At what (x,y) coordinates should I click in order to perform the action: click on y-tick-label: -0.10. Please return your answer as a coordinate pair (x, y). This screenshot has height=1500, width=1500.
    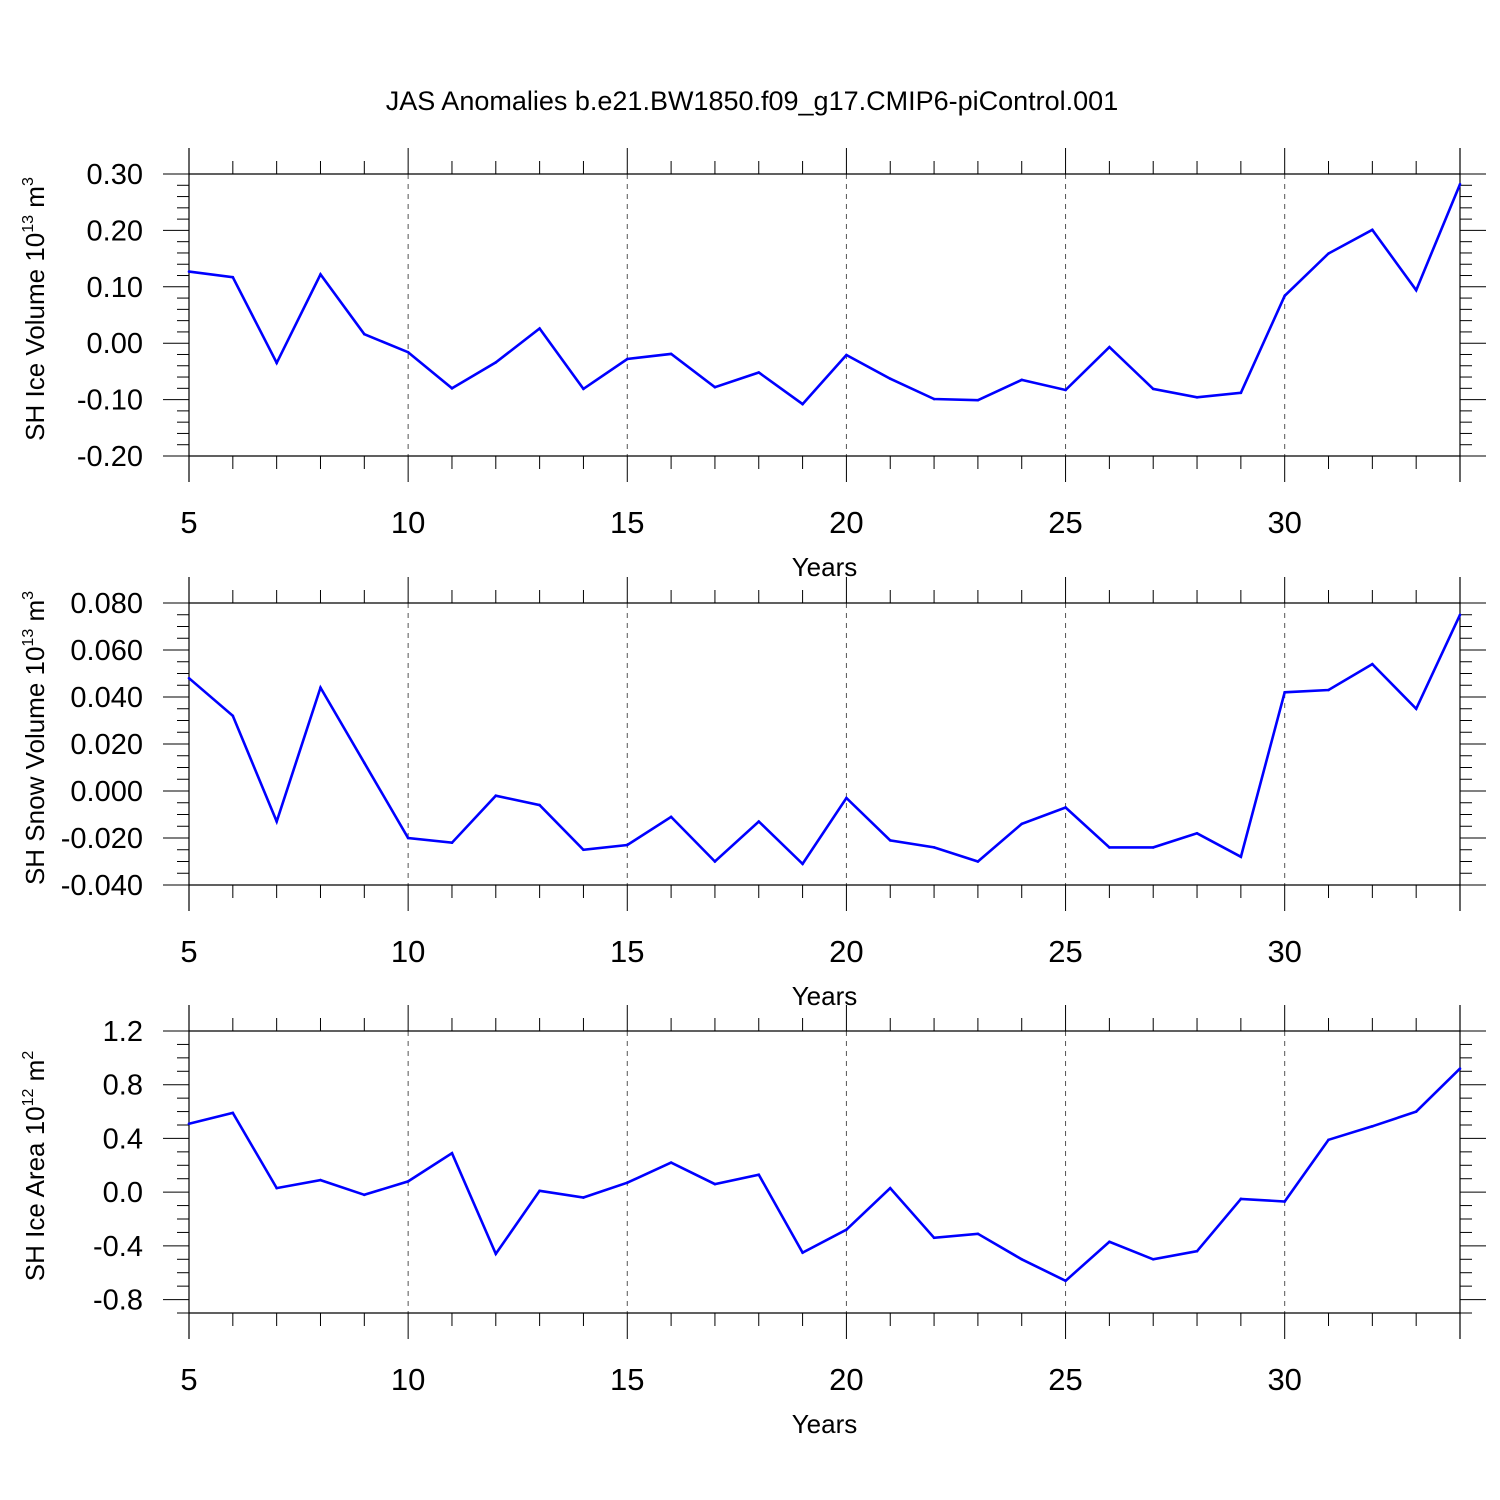
    Looking at the image, I should click on (110, 401).